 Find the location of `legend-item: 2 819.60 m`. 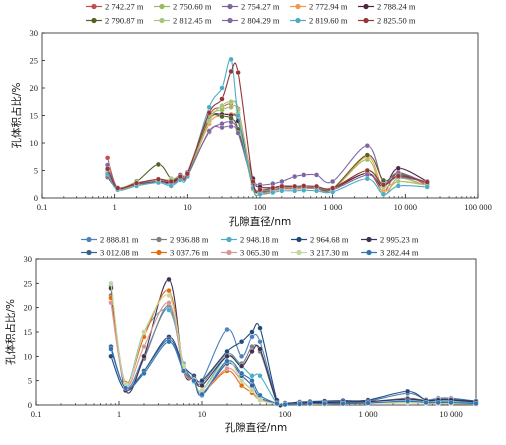

legend-item: 2 819.60 m is located at coordinates (319, 21).